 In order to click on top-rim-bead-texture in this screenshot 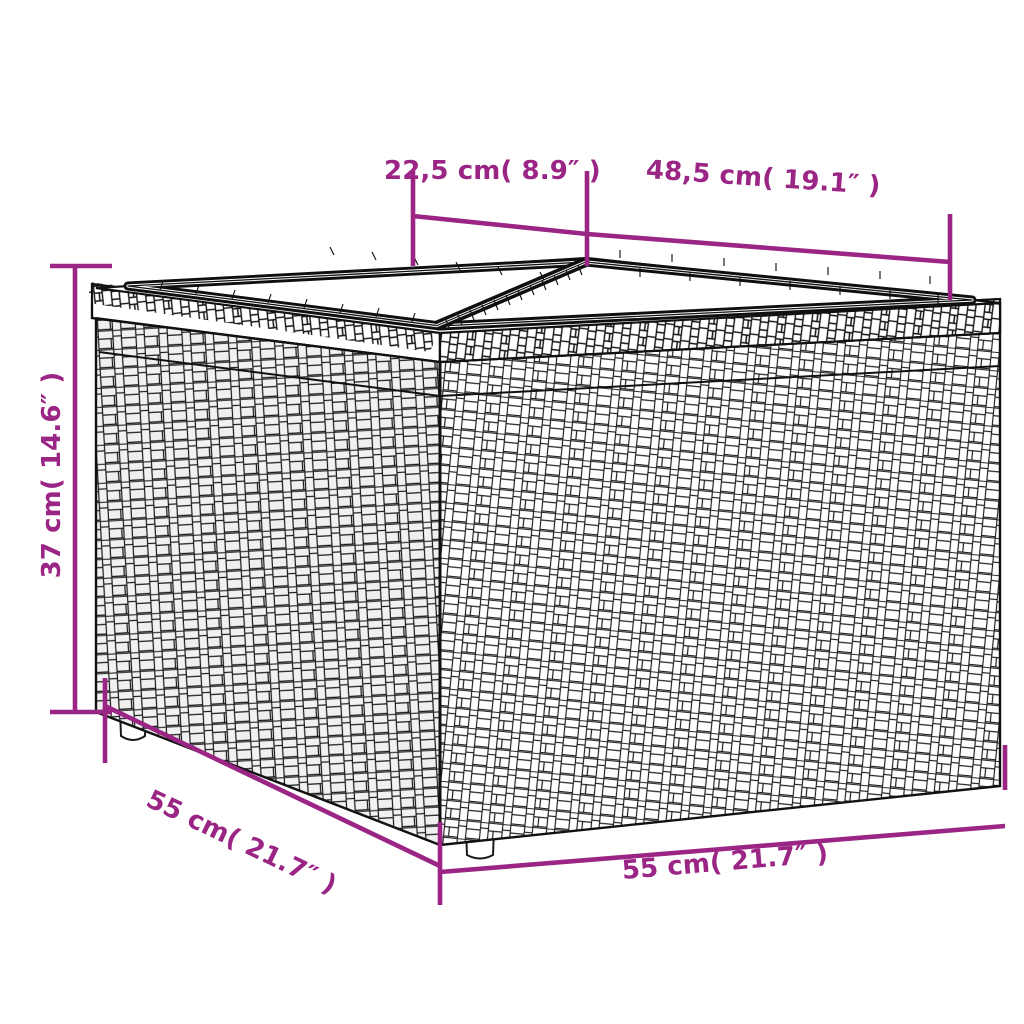, I will do `click(549, 284)`.